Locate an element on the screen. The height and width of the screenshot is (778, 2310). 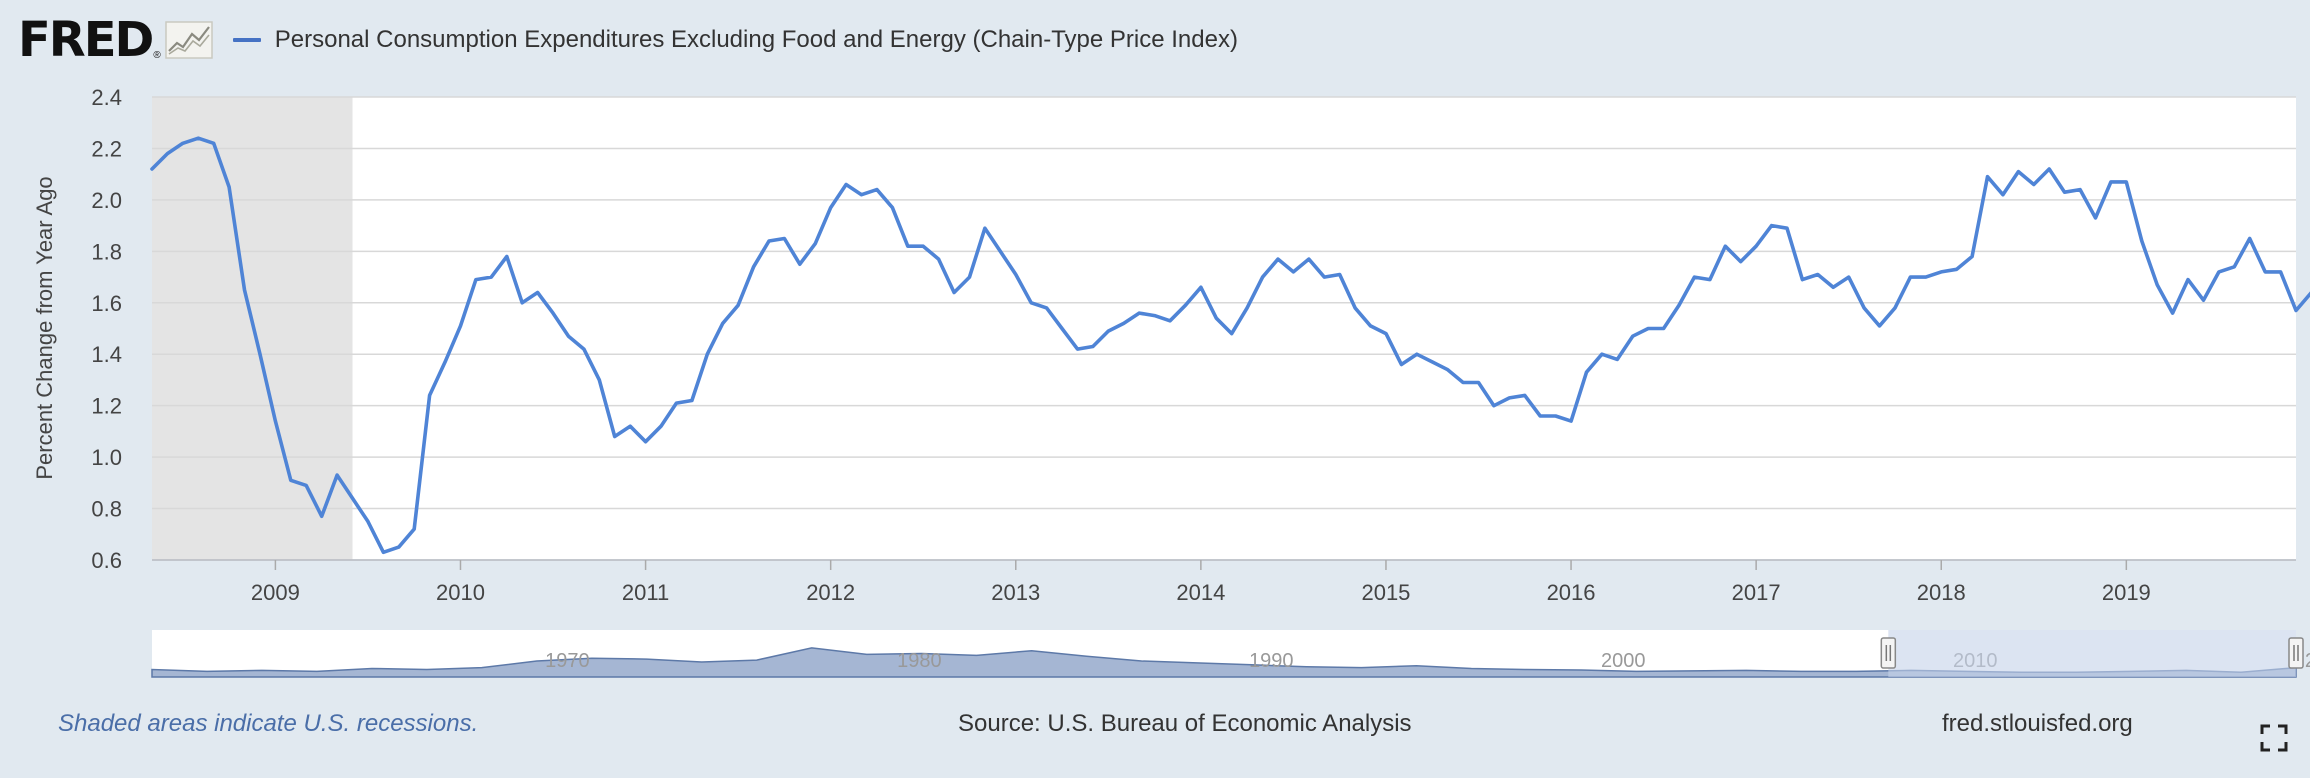
fred-url-link: fred.stlouisfed.org is located at coordinates (2037, 723).